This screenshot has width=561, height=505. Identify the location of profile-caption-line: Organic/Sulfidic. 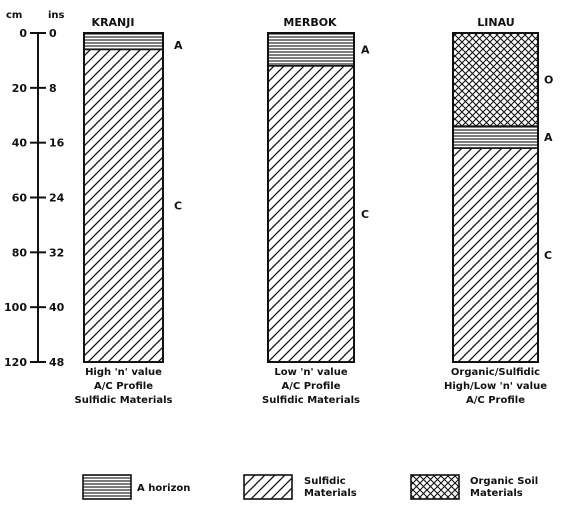
(495, 372).